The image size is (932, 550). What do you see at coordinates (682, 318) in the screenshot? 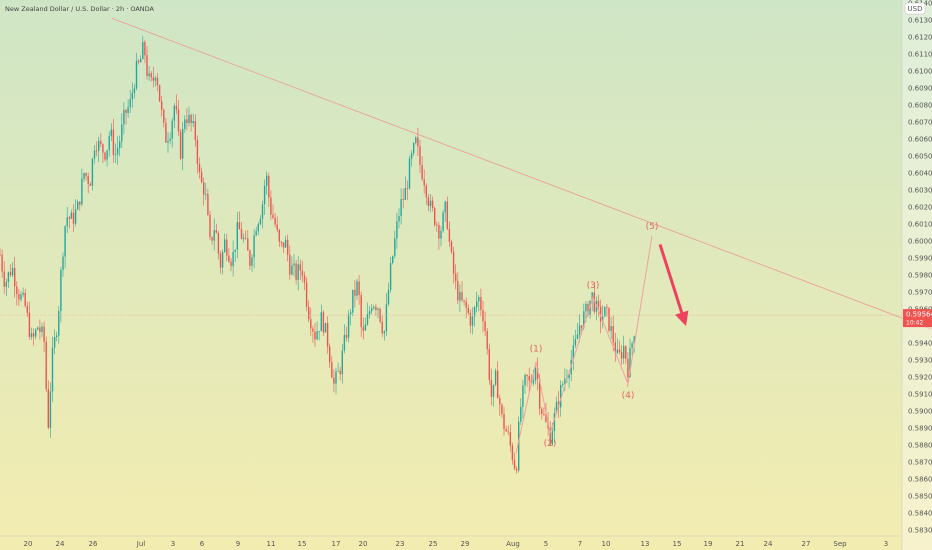
I see `projection-arrow-head` at bounding box center [682, 318].